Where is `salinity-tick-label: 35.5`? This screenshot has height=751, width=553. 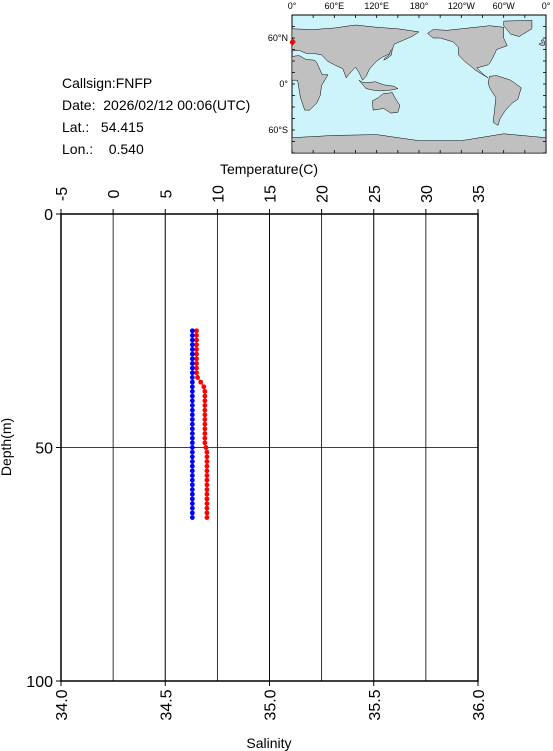 salinity-tick-label: 35.5 is located at coordinates (375, 704).